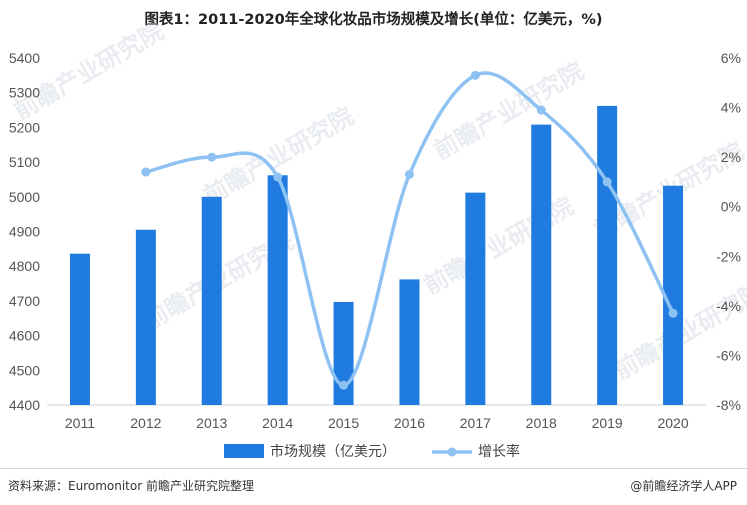 The width and height of the screenshot is (747, 505). Describe the element at coordinates (672, 423) in the screenshot. I see `x-axis-tick-label: 2020` at that location.